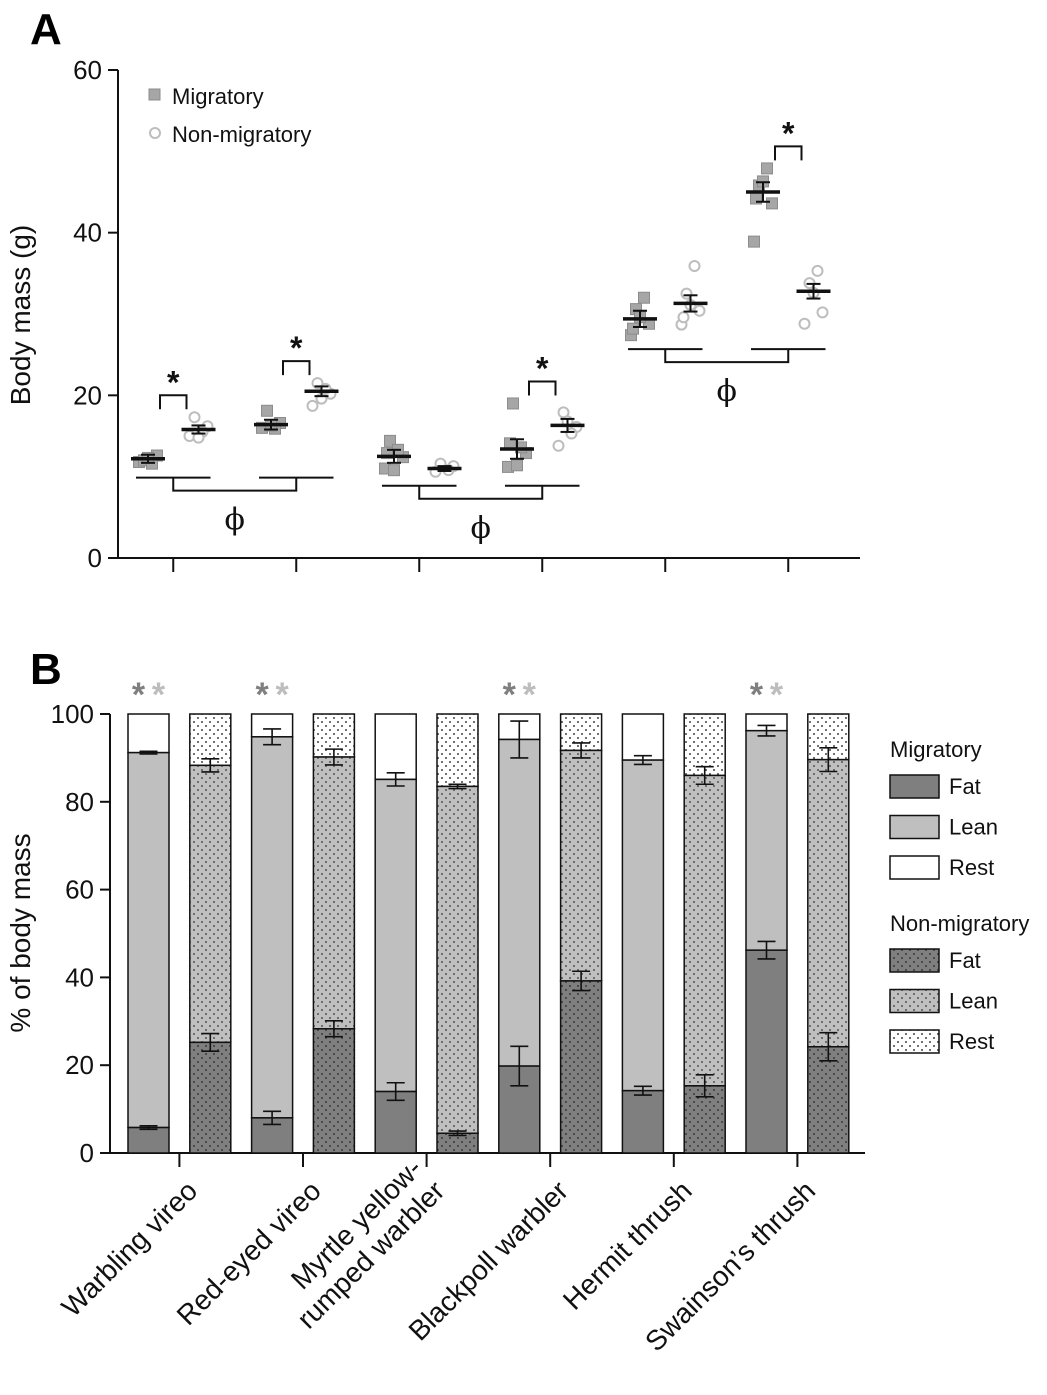  Describe the element at coordinates (79, 802) in the screenshot. I see `panel-b-y-tick-label: 80` at that location.